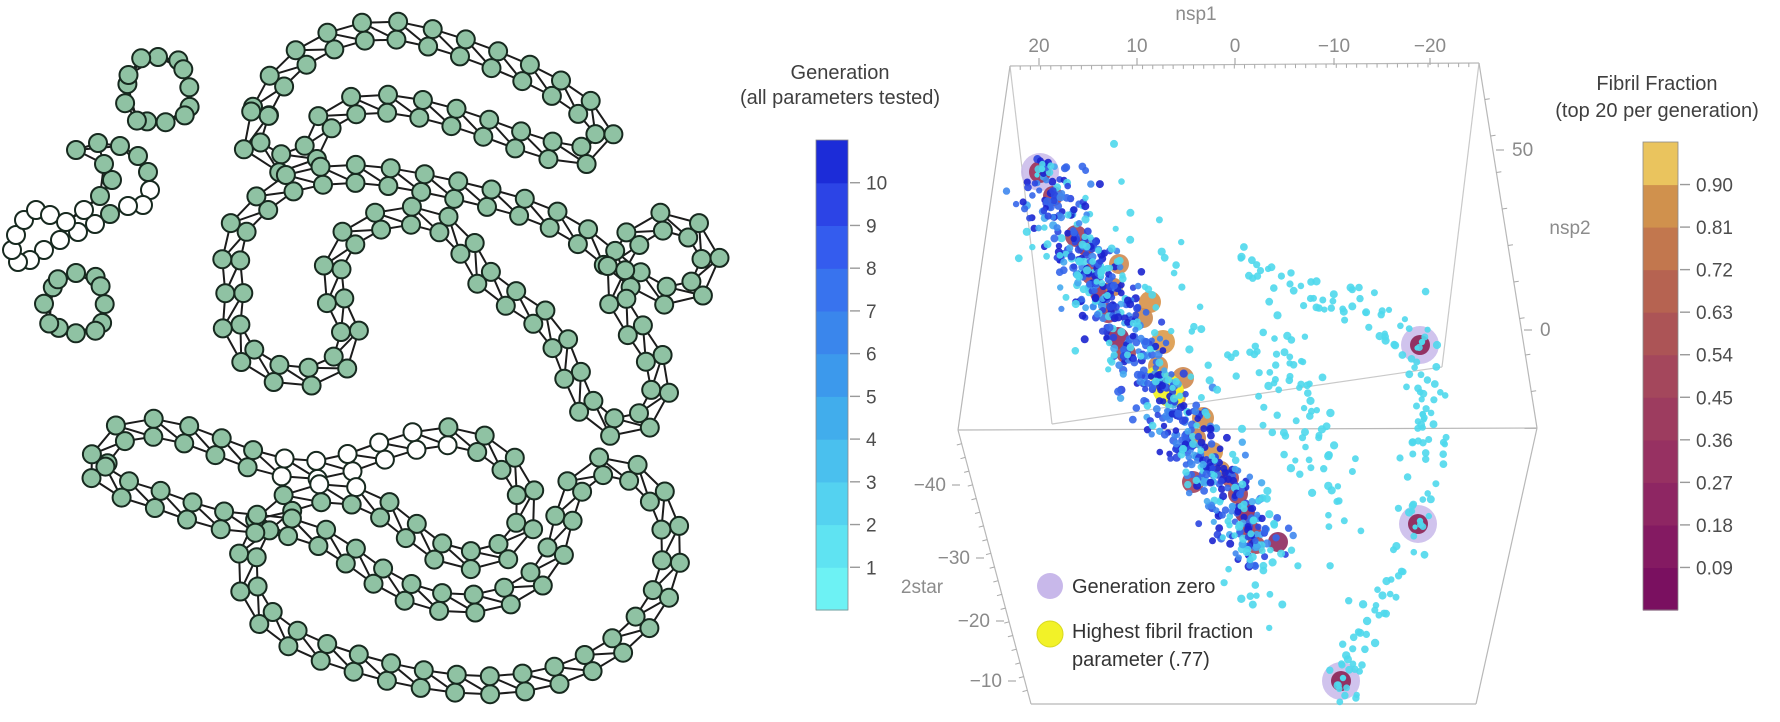  Describe the element at coordinates (986, 681) in the screenshot. I see `2star-tick-label: −10` at that location.